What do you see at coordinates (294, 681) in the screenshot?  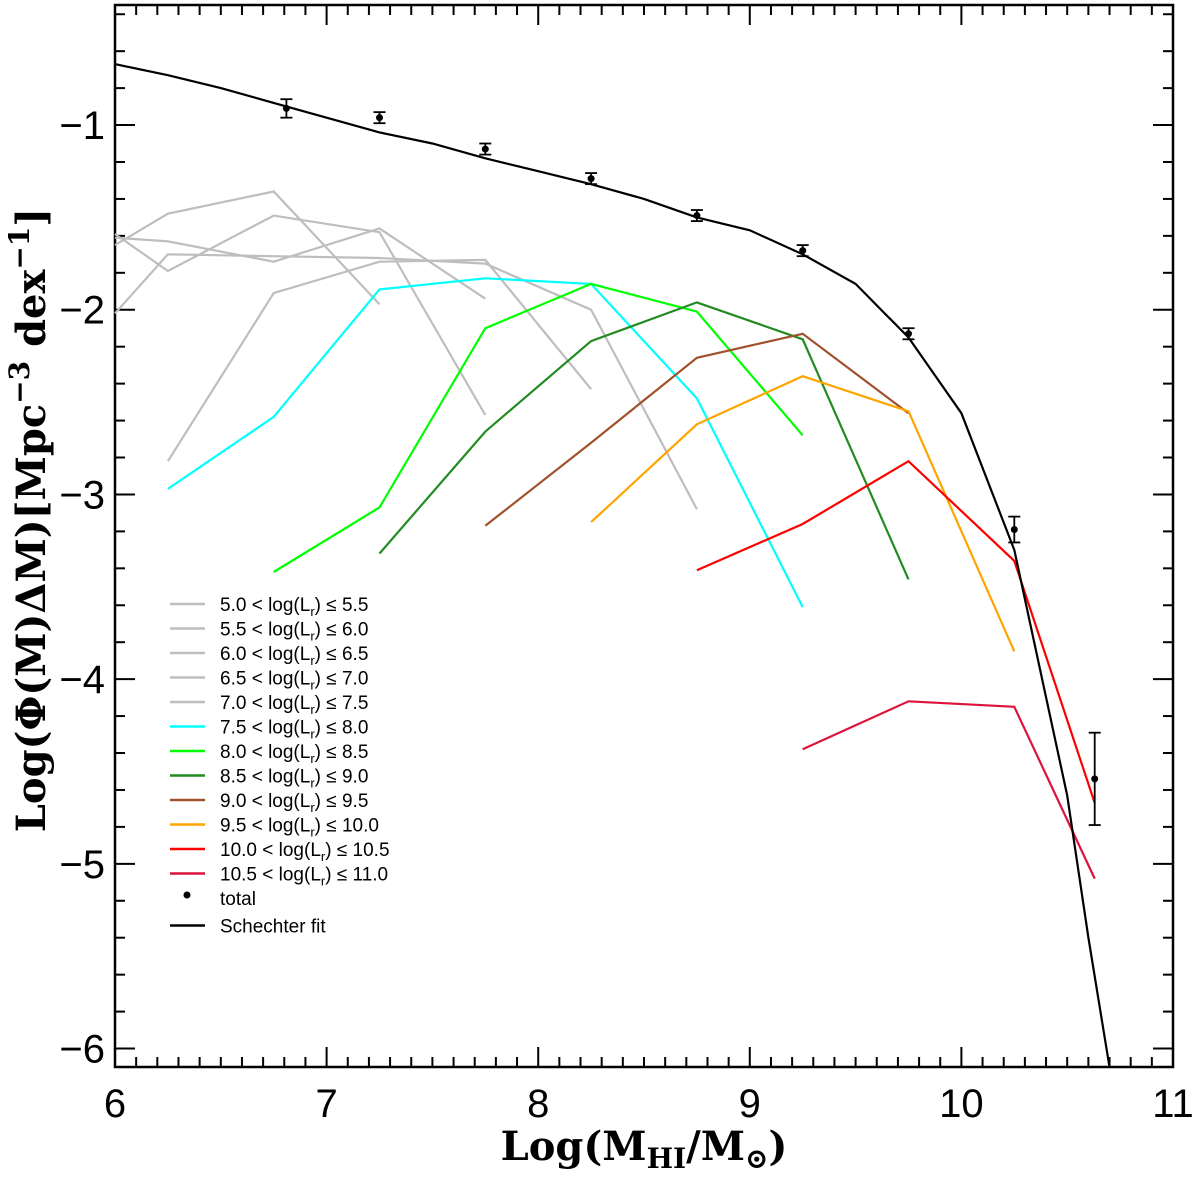 I see `legend-label: 6.5 < log(Lr) ≤ 7.0` at bounding box center [294, 681].